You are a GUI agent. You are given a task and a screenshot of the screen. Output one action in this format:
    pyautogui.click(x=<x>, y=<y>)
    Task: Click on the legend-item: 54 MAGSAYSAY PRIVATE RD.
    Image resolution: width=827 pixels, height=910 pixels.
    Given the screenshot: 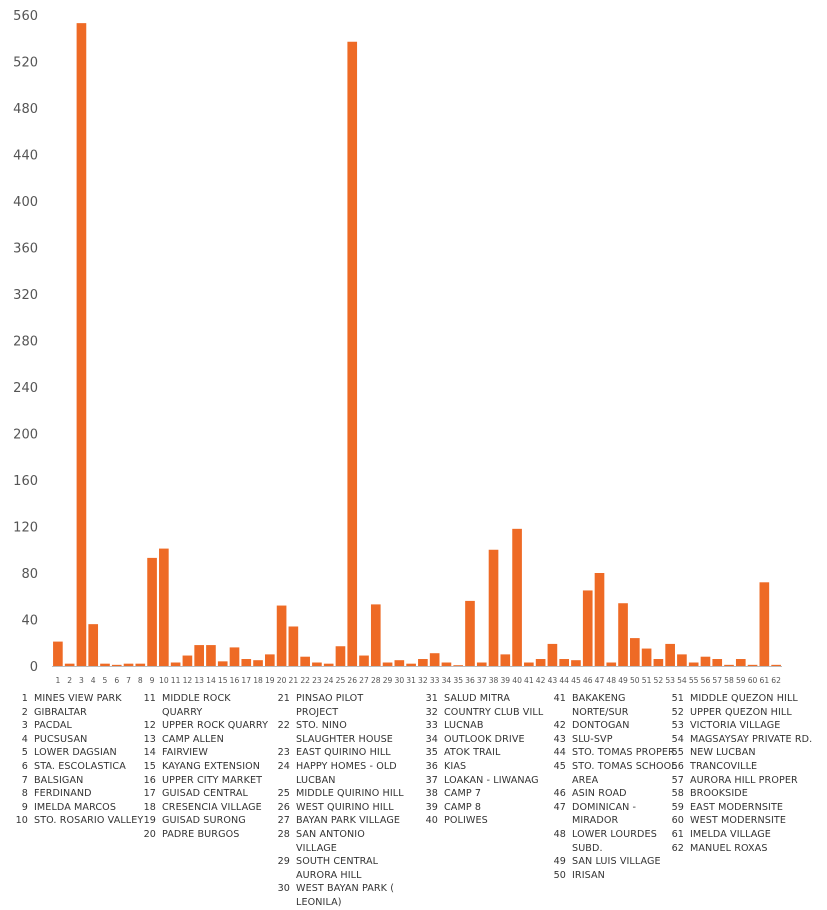 What is the action you would take?
    pyautogui.click(x=746, y=740)
    